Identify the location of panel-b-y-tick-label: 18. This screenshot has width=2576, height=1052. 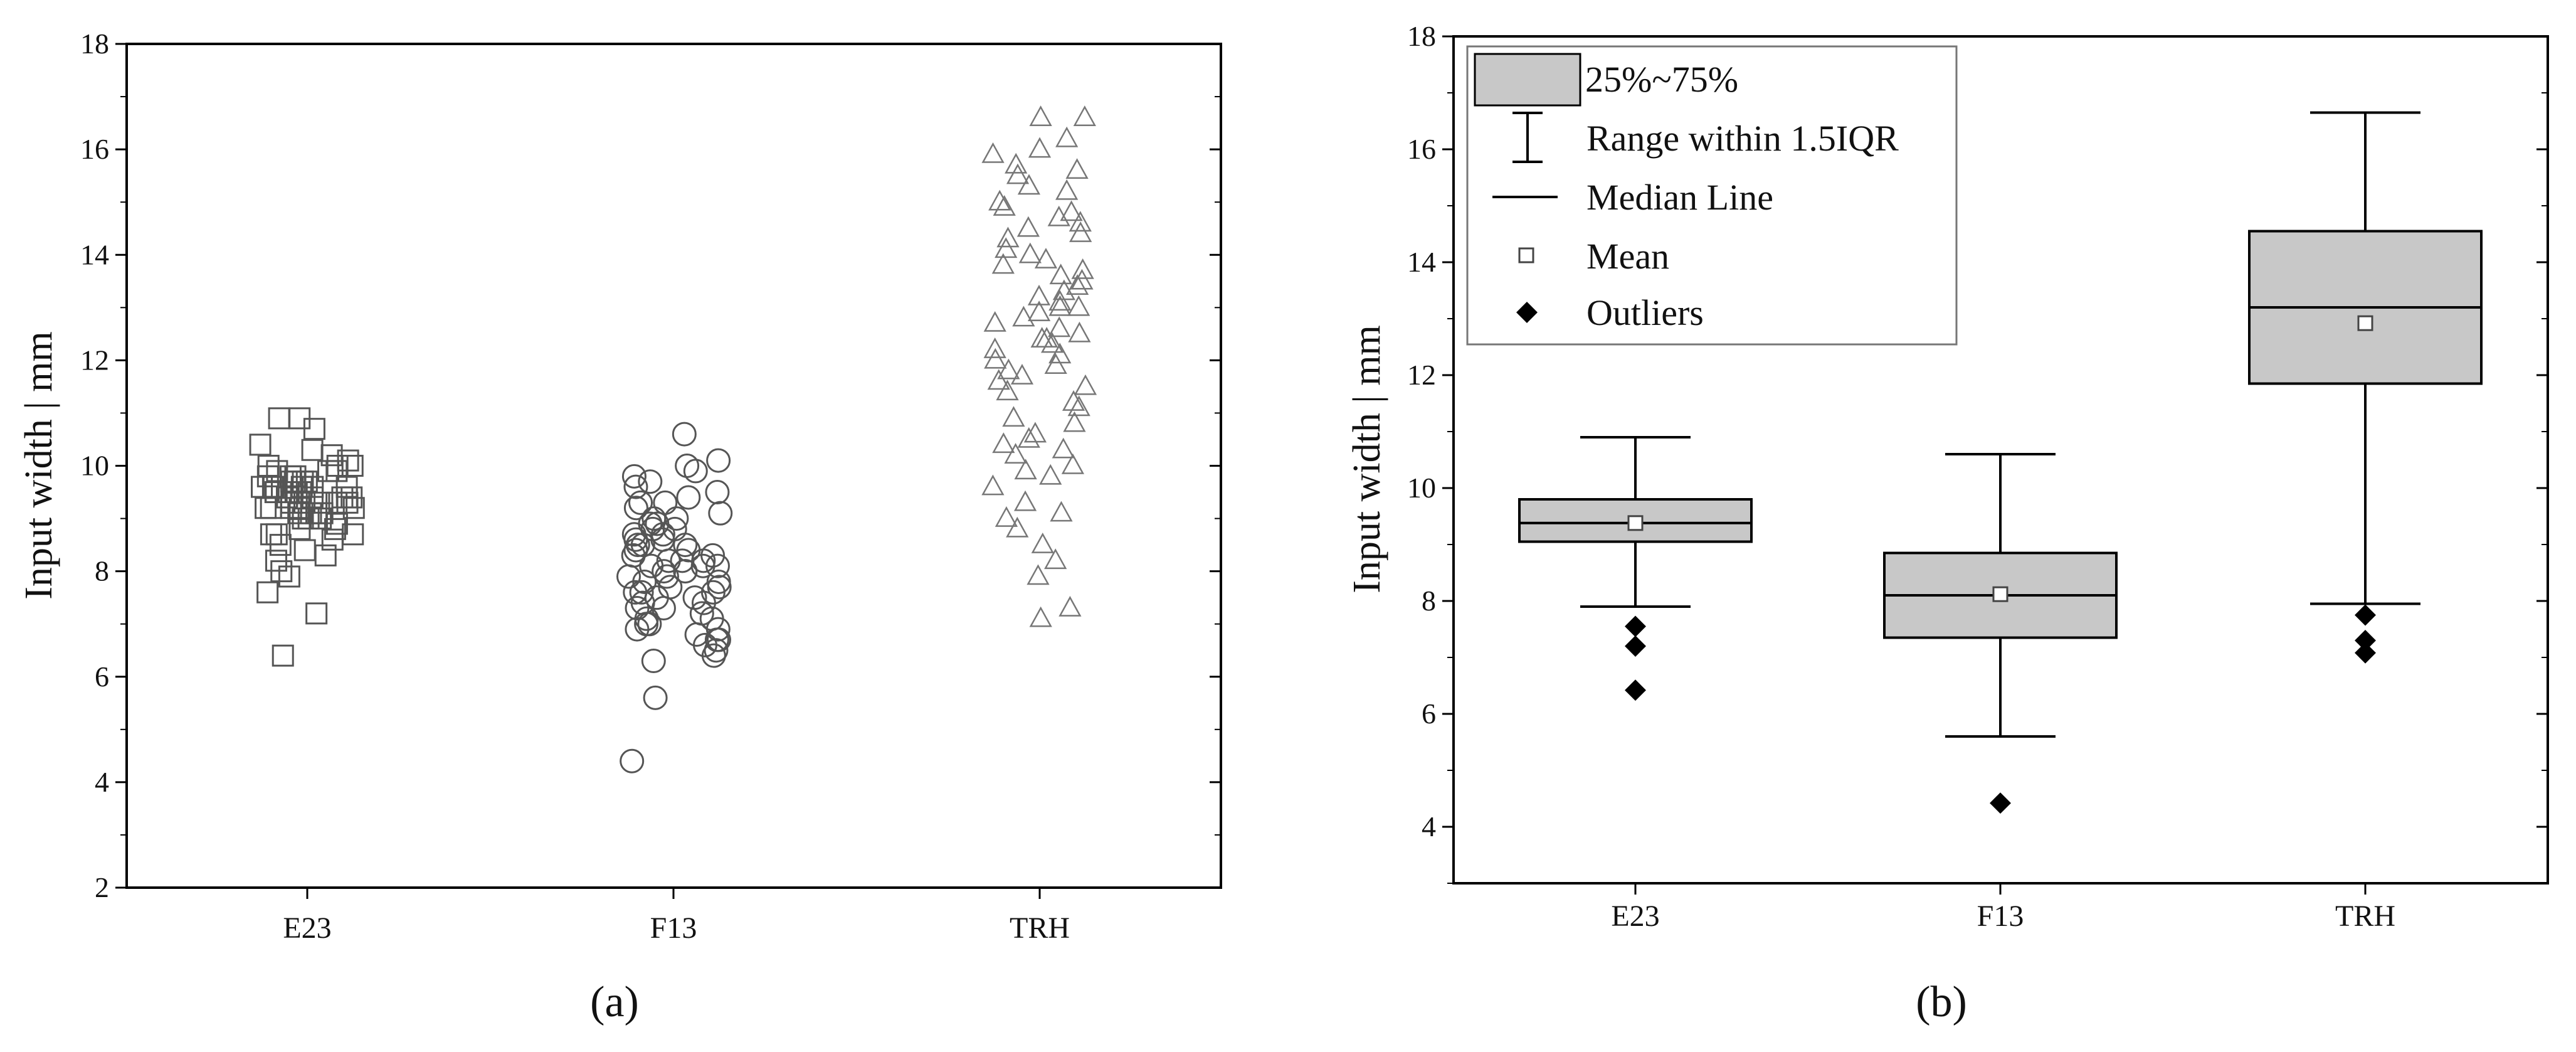
(1421, 36).